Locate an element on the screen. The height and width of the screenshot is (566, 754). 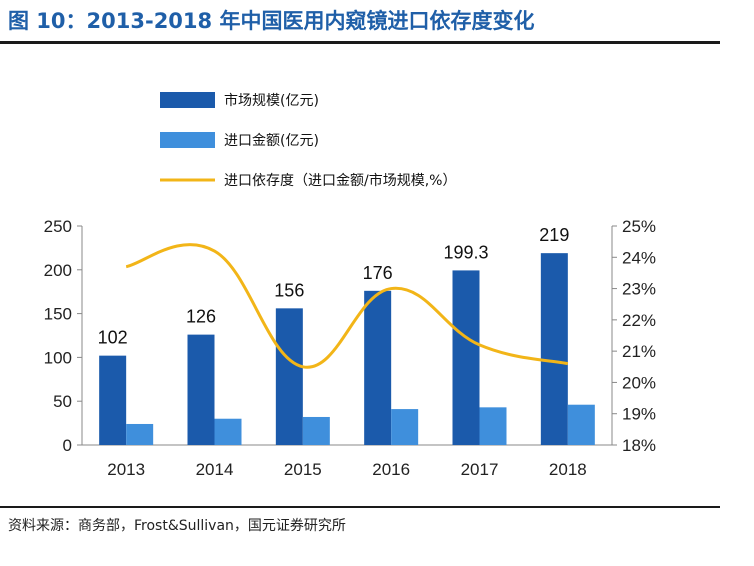
chart-legend: 市场规模(亿元) 进口金额(亿元) 进口依存度（进口金额/市场规模,%） is located at coordinates (308, 140).